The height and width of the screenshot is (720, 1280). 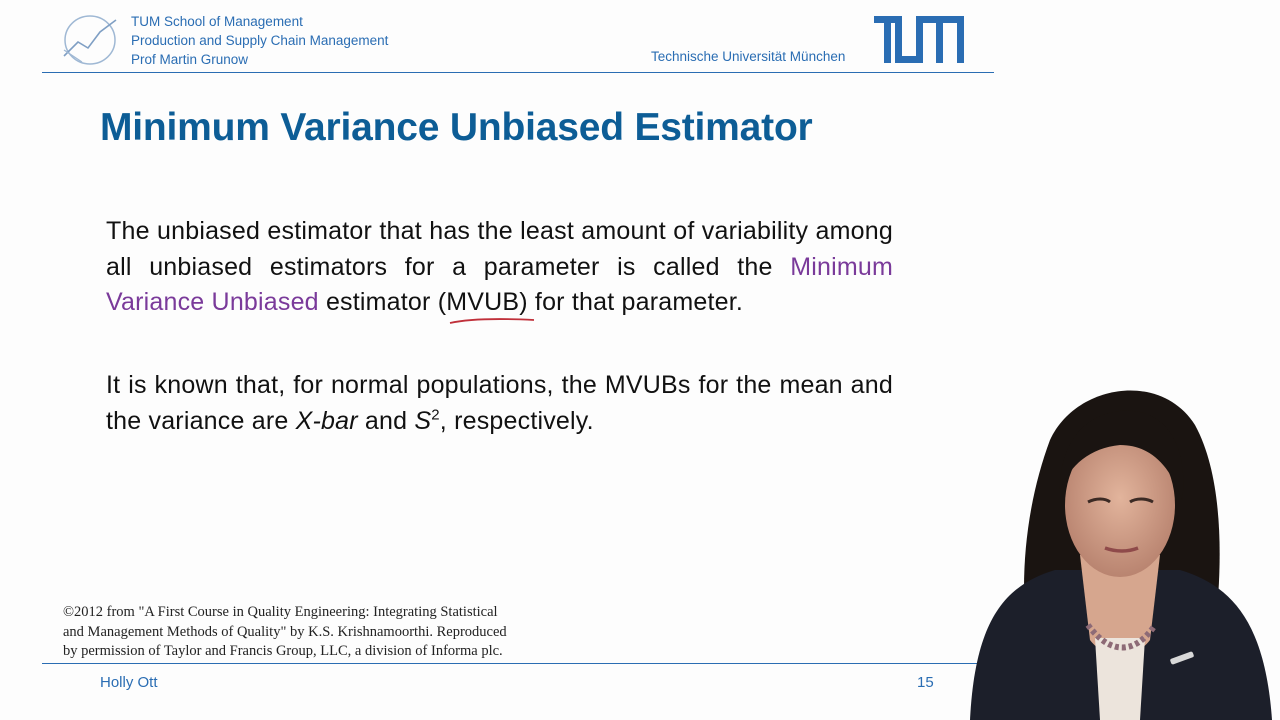 I want to click on red-underline-annotation, so click(x=492, y=320).